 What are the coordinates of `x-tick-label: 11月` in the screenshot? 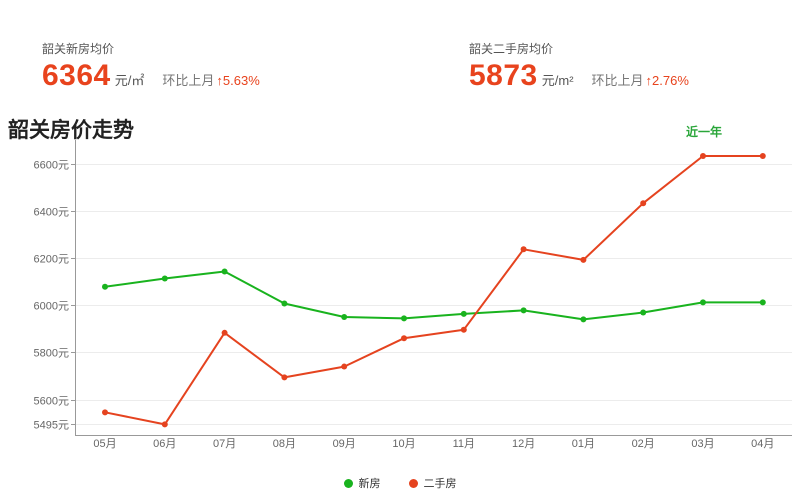 It's located at (464, 444).